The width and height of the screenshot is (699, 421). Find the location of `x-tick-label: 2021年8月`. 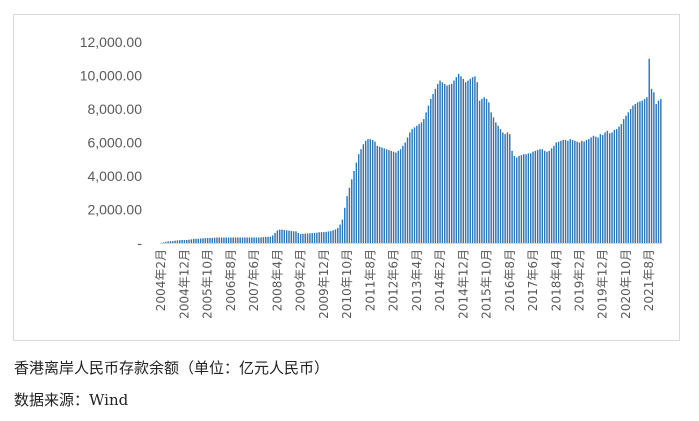

x-tick-label: 2021年8月 is located at coordinates (649, 280).